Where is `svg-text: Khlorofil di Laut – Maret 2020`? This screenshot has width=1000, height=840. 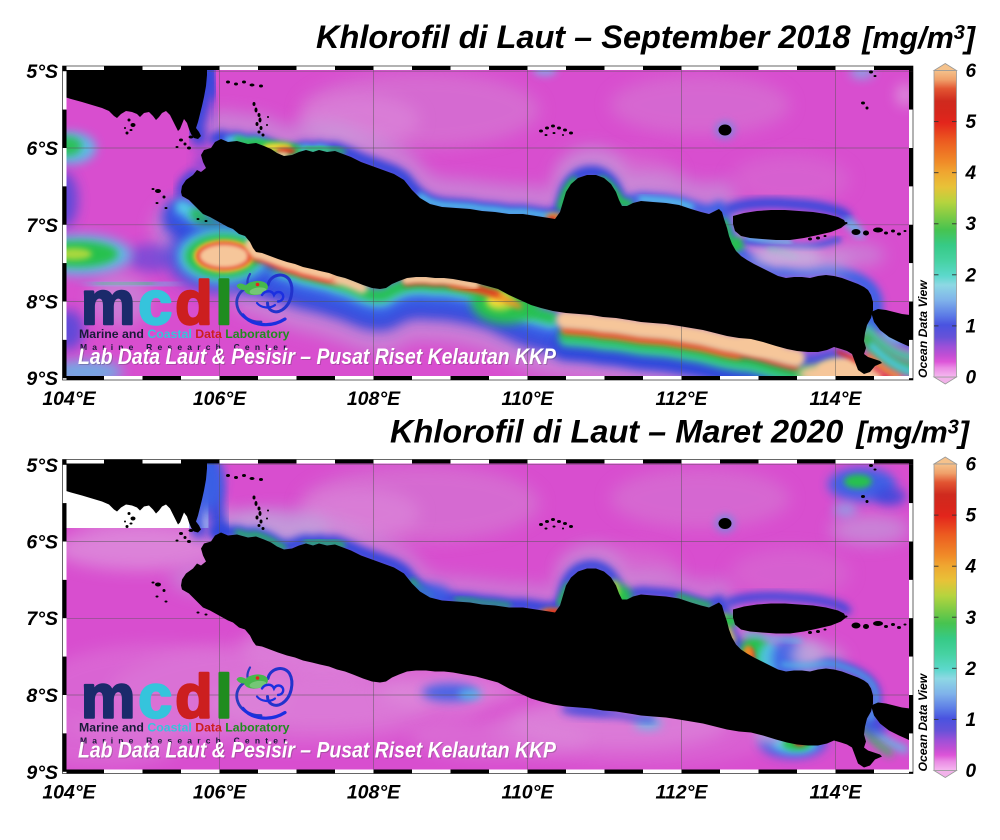 svg-text: Khlorofil di Laut – Maret 2020 is located at coordinates (616, 432).